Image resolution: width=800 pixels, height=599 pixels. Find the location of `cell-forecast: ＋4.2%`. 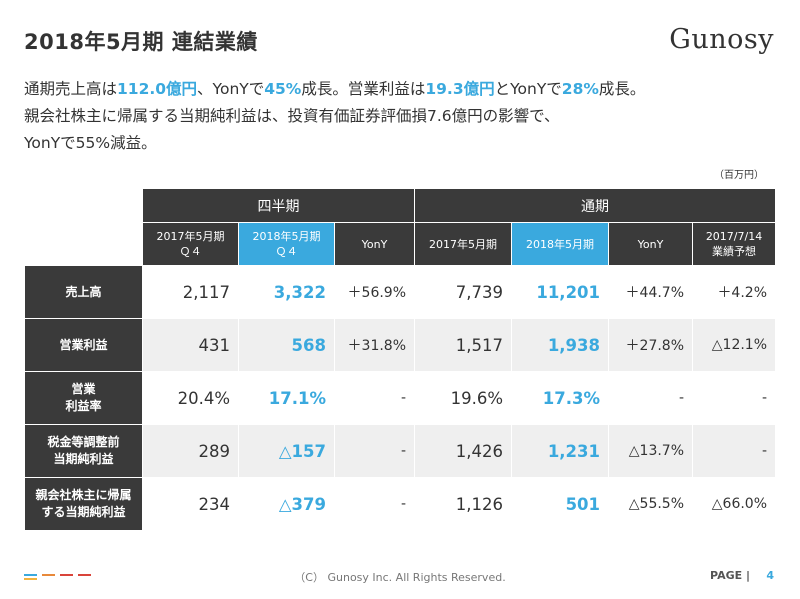

cell-forecast: ＋4.2% is located at coordinates (734, 292).